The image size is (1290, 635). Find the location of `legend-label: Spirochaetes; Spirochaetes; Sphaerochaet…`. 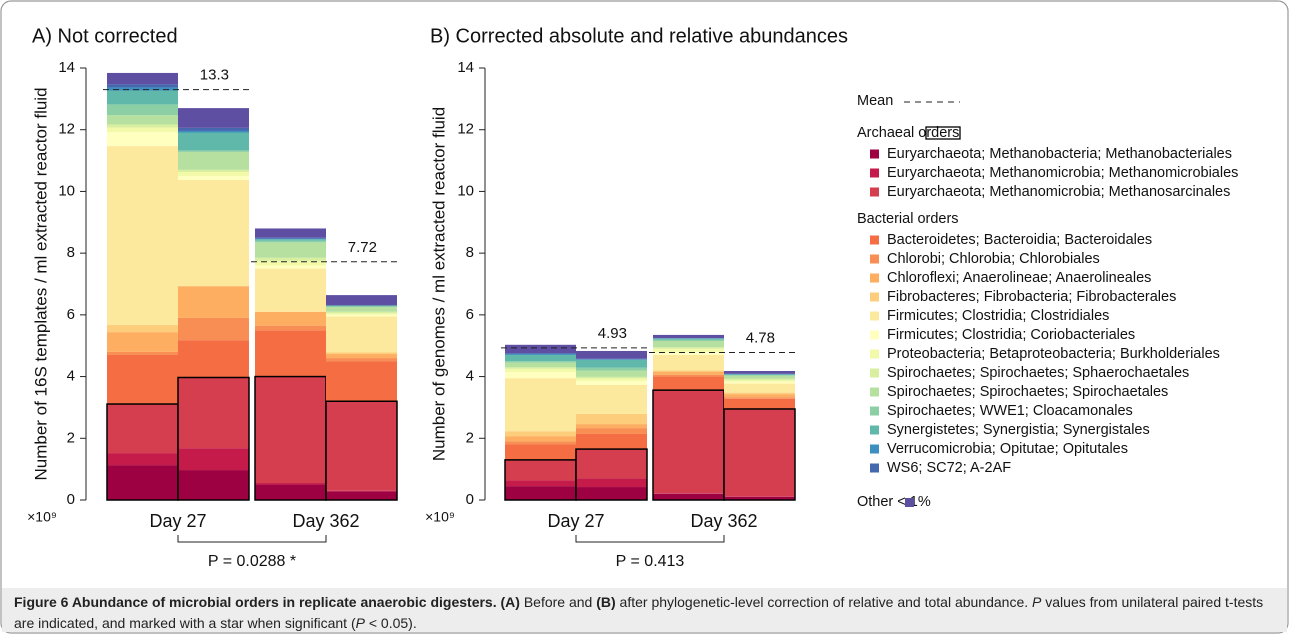

legend-label: Spirochaetes; Spirochaetes; Sphaerochaet… is located at coordinates (1038, 373).